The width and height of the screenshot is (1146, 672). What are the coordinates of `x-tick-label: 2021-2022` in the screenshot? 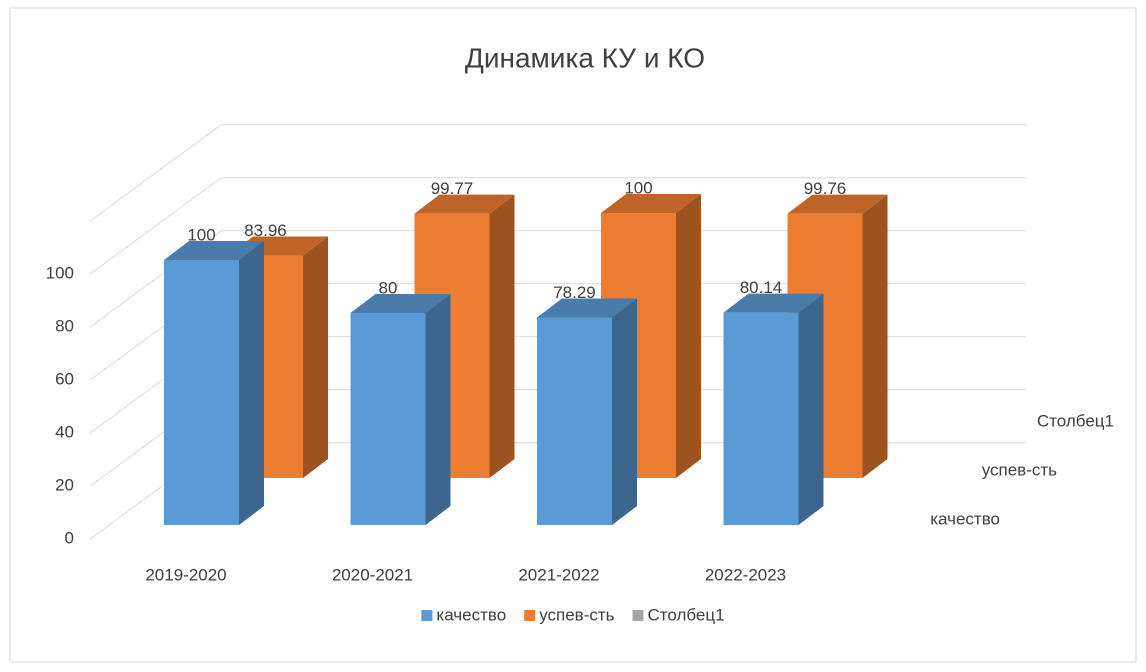 It's located at (558, 574).